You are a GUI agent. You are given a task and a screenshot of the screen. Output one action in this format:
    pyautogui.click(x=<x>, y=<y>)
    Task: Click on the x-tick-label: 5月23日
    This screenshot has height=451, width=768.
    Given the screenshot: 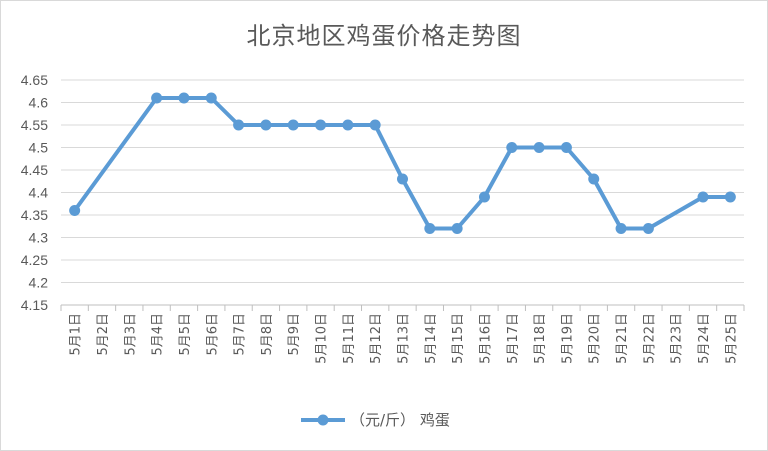 What is the action you would take?
    pyautogui.click(x=677, y=338)
    